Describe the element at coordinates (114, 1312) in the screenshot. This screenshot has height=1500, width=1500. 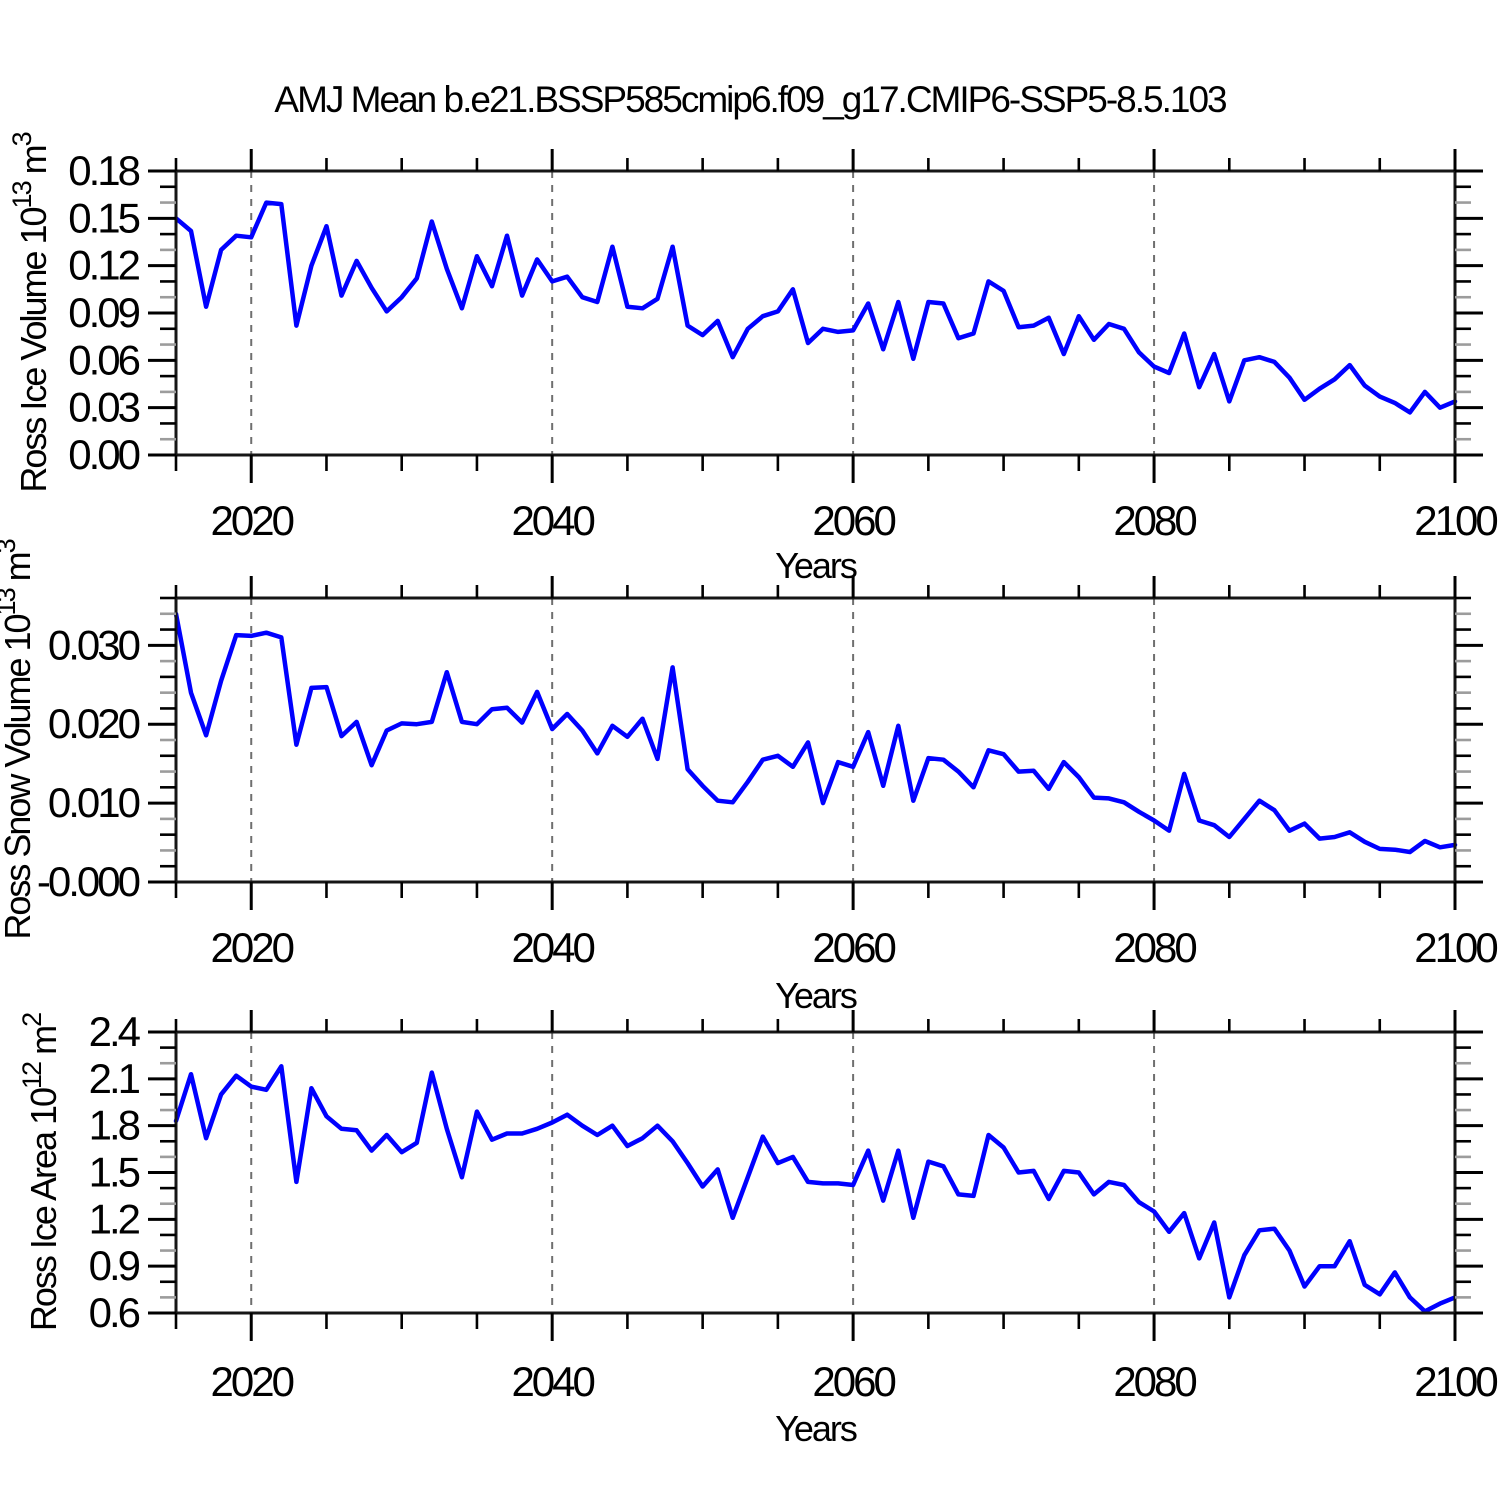
I see `y-tick-label: 0.6` at that location.